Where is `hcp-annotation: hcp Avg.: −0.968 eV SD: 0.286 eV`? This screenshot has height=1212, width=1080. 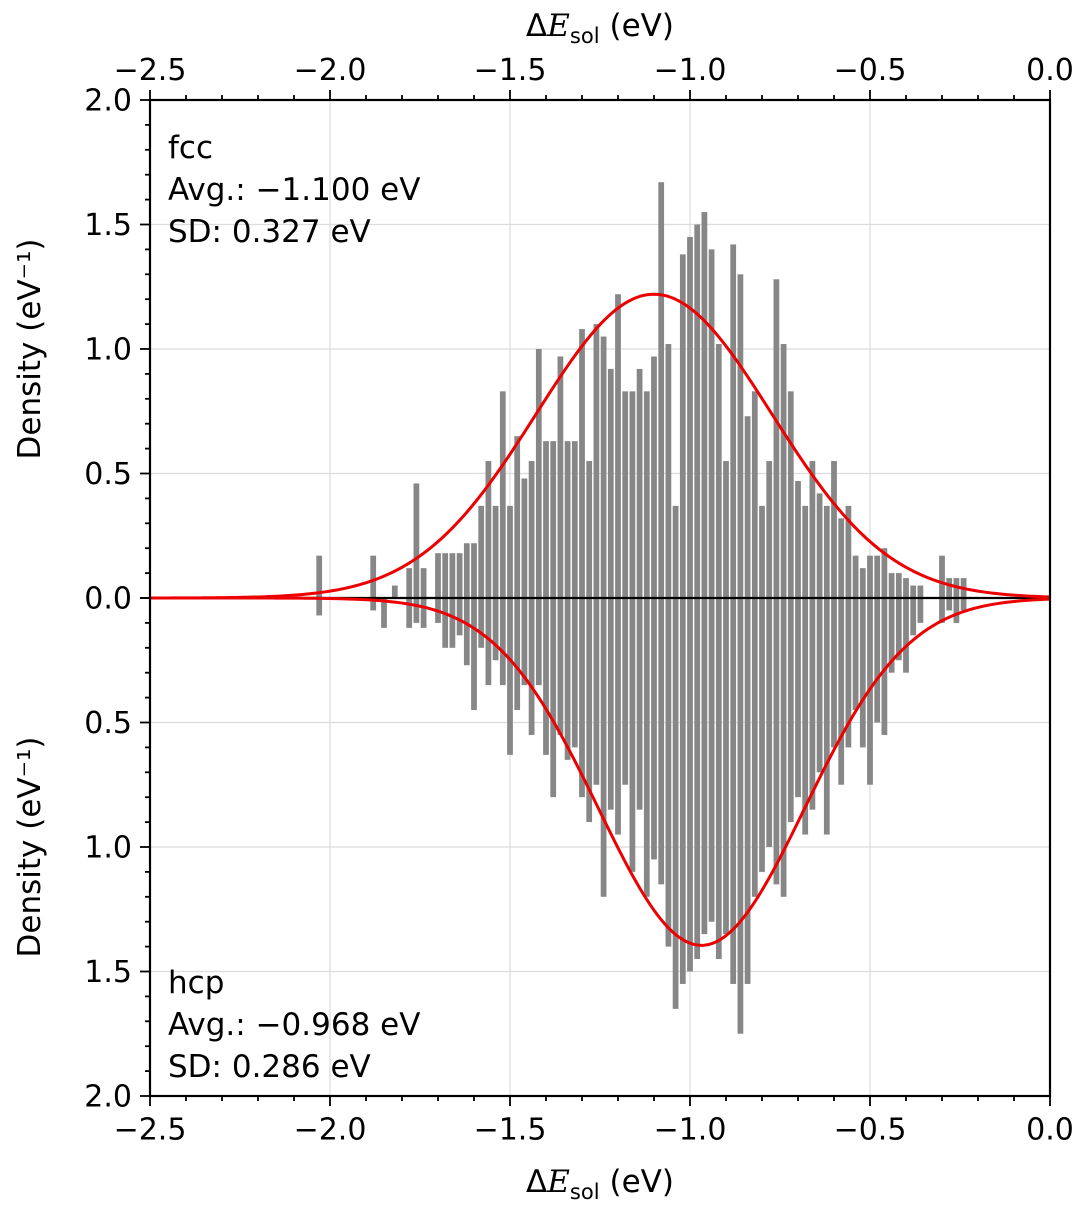
hcp-annotation: hcp Avg.: −0.968 eV SD: 0.286 eV is located at coordinates (294, 1025).